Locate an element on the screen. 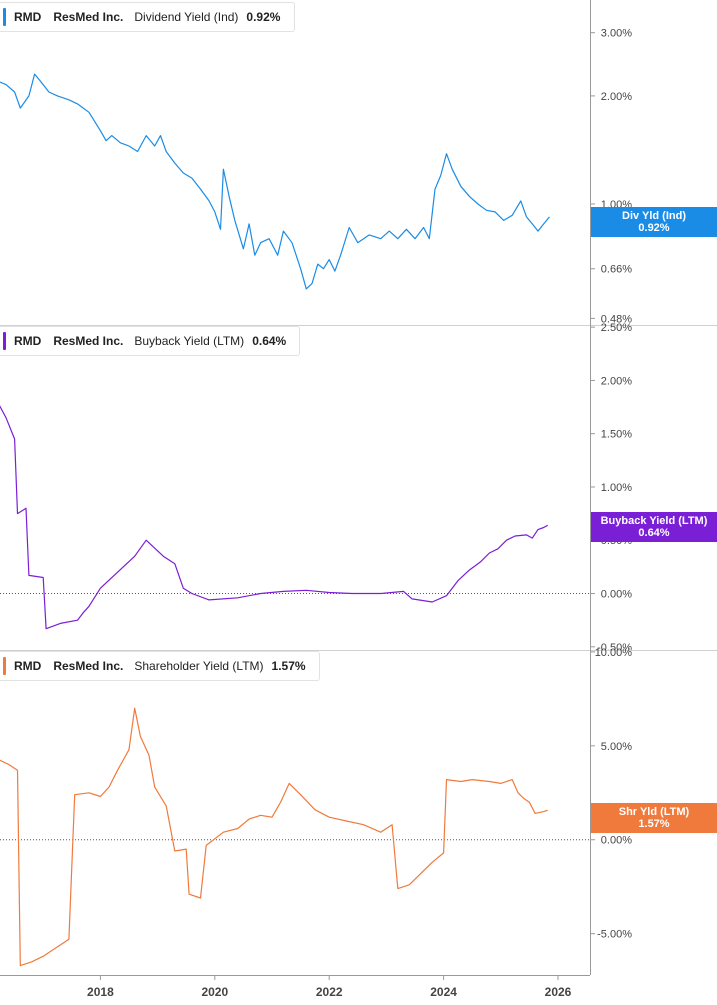 This screenshot has width=717, height=1005. tag-label: Shr Yld (LTM) is located at coordinates (654, 812).